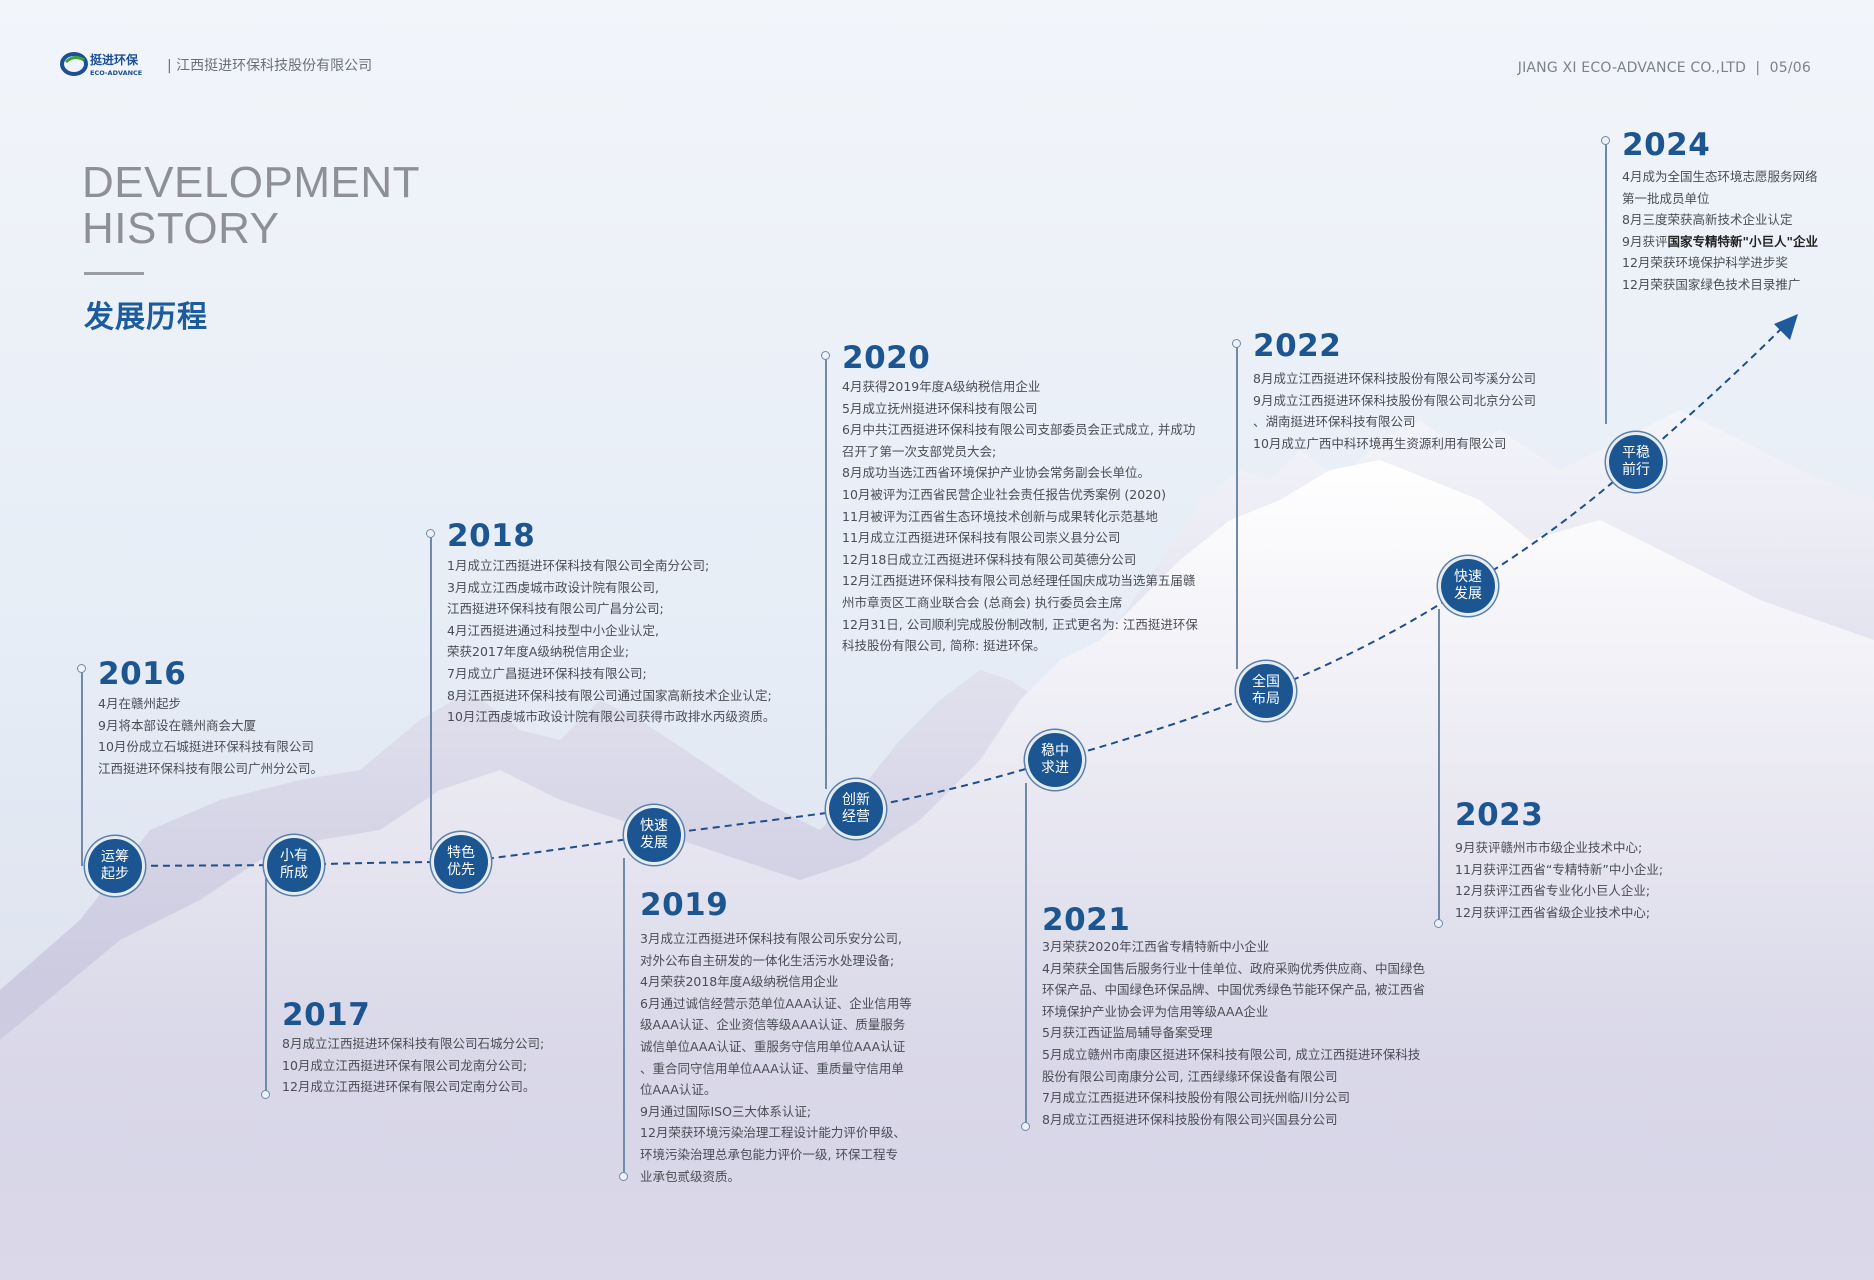 Image resolution: width=1874 pixels, height=1280 pixels. What do you see at coordinates (206, 747) in the screenshot?
I see `event-line: 10月份成立石城挺进环保科技有限公司` at bounding box center [206, 747].